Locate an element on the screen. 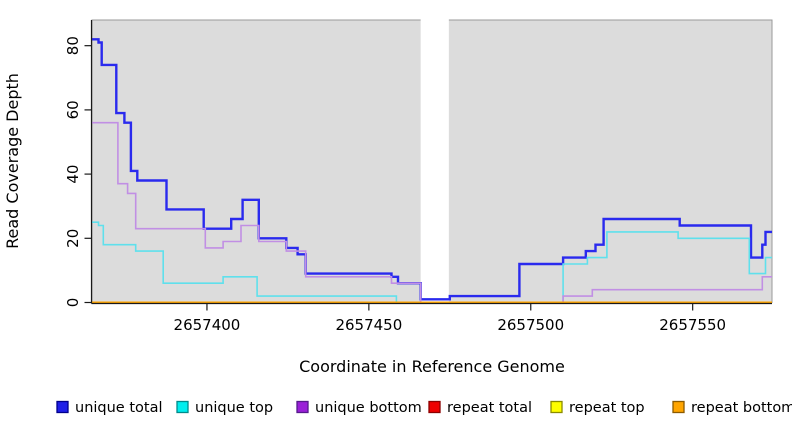  legend-label: repeat bottom is located at coordinates (741, 408).